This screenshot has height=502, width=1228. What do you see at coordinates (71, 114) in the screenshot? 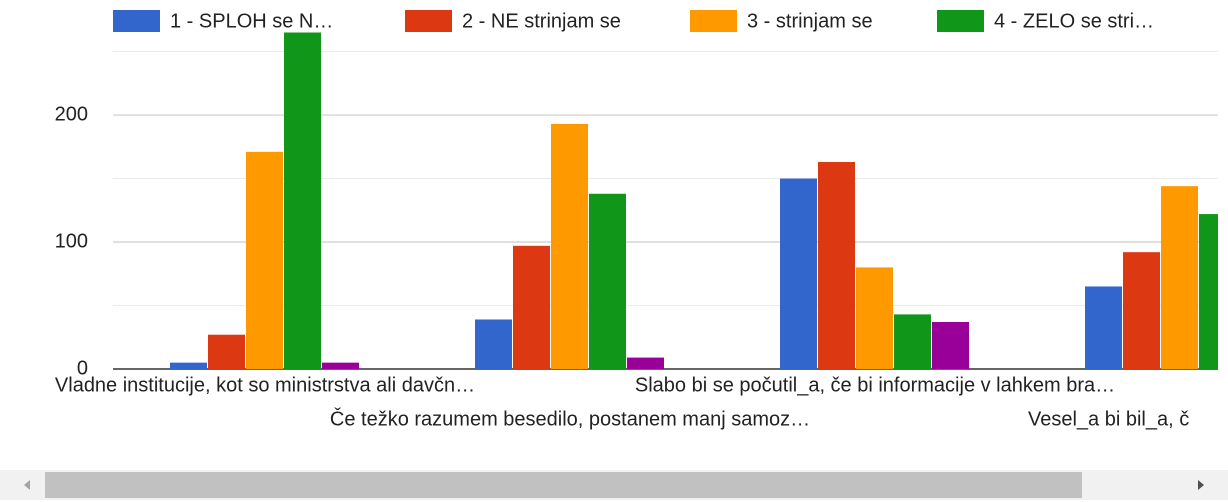
I see `y-tick-label: 200` at bounding box center [71, 114].